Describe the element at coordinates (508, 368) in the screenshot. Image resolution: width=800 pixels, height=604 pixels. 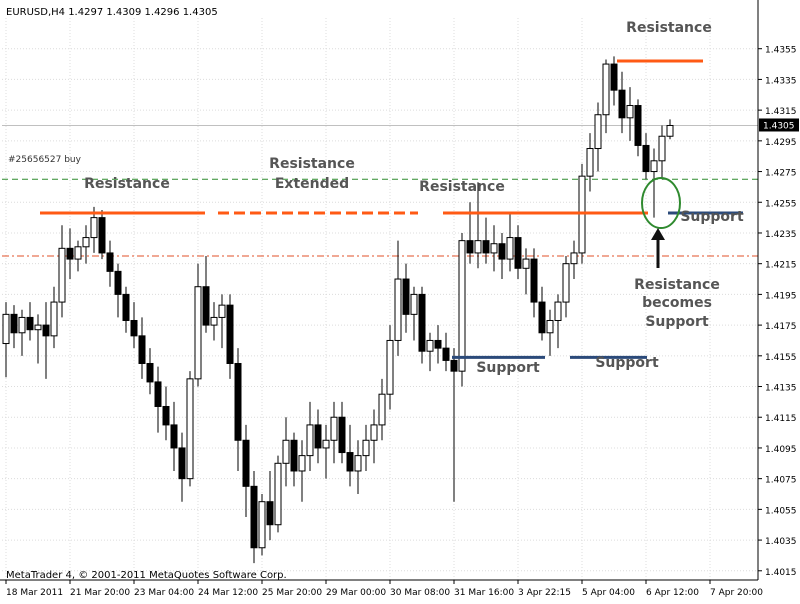
I see `label-support-1: Support` at that location.